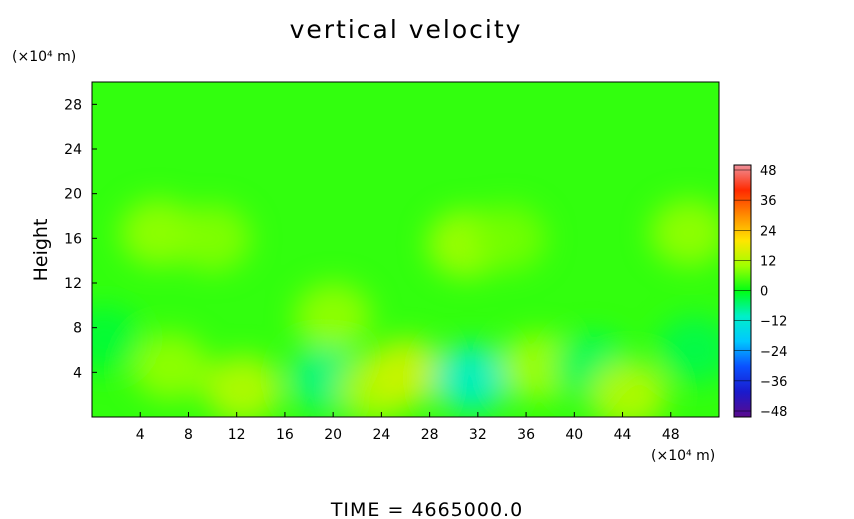  Describe the element at coordinates (623, 435) in the screenshot. I see `x-tick-label: 44` at that location.